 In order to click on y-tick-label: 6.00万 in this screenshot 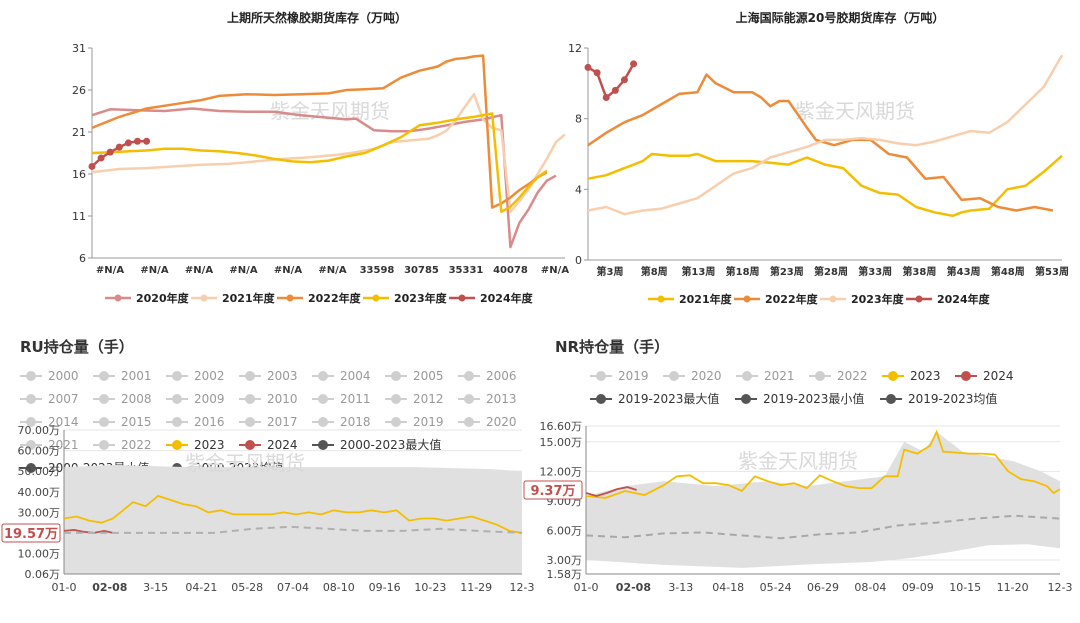, I will do `click(565, 530)`.